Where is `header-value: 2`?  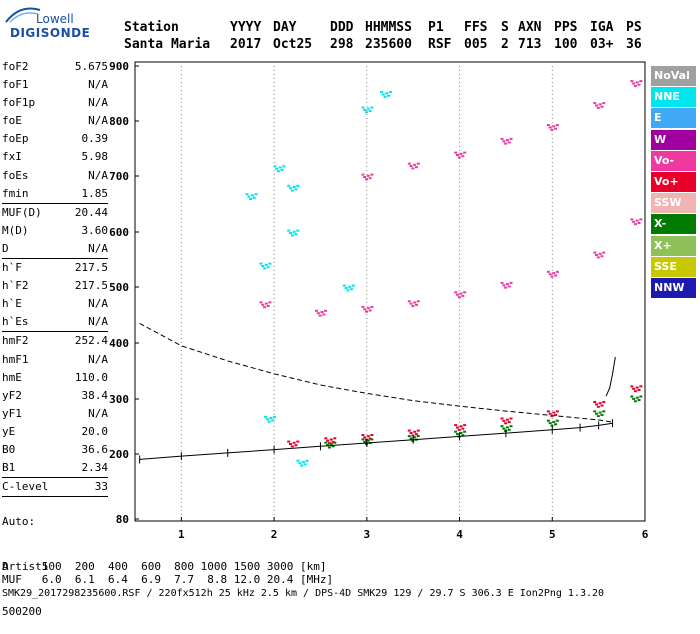
header-value: 2 is located at coordinates (505, 44).